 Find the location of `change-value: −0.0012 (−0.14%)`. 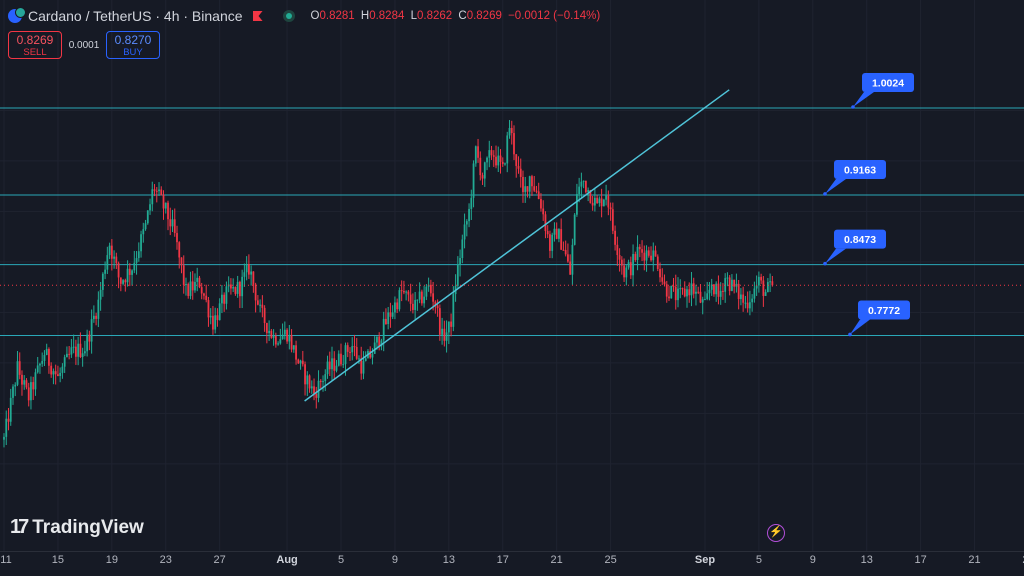

change-value: −0.0012 (−0.14%) is located at coordinates (554, 16).